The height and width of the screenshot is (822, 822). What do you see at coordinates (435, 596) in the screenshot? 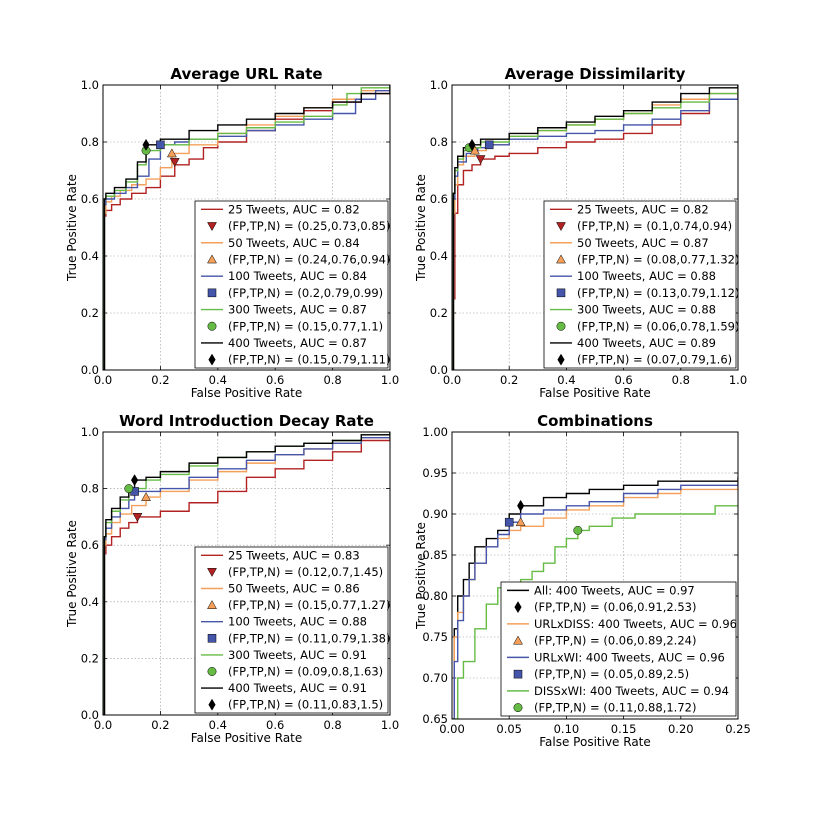
I see `y-tick-label: 0.80` at bounding box center [435, 596].